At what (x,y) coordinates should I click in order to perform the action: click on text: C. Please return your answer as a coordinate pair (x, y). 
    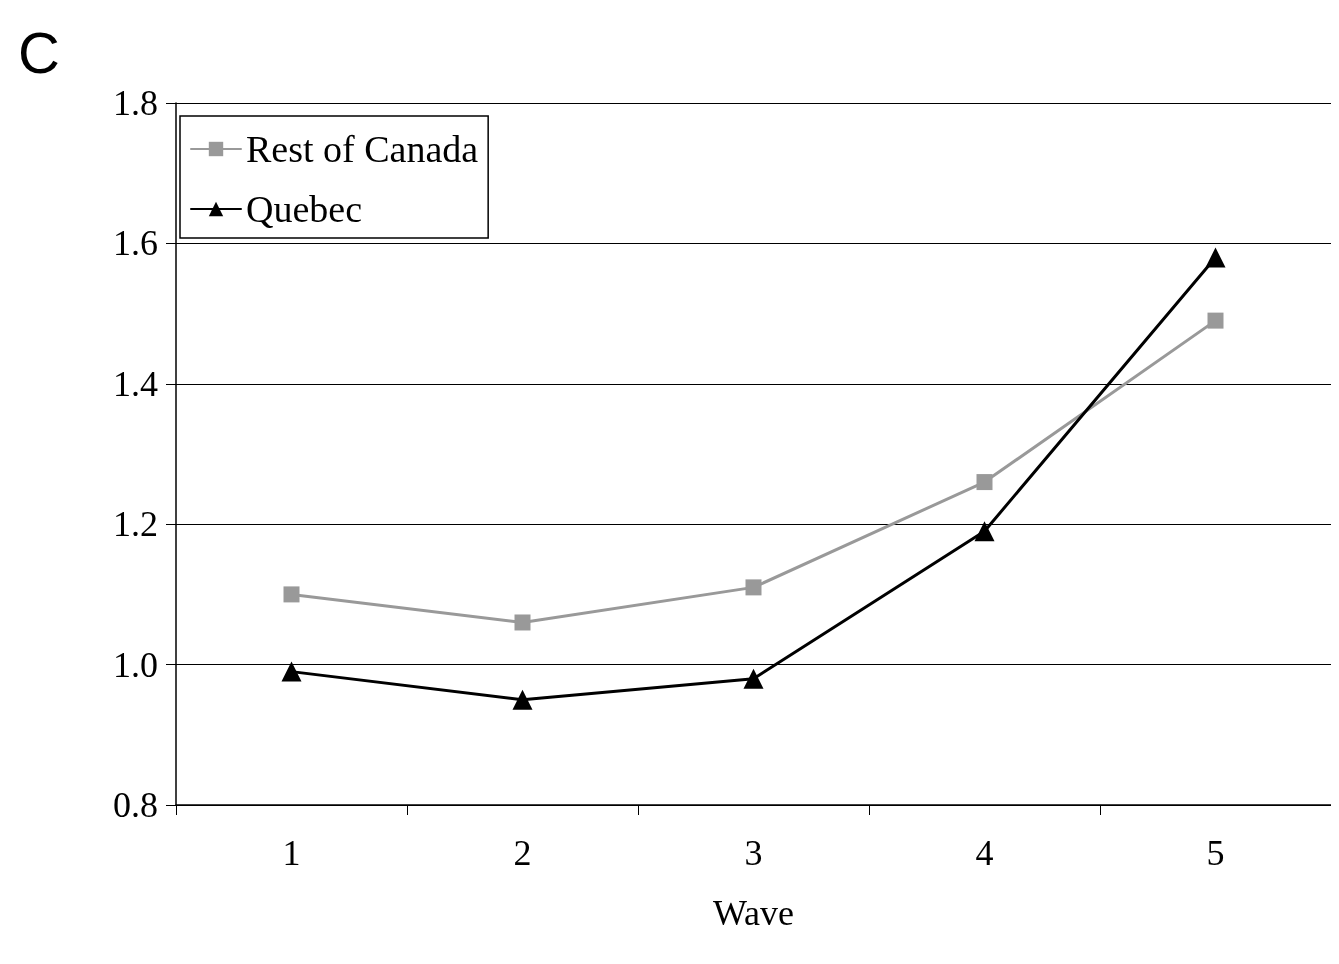
    Looking at the image, I should click on (39, 52).